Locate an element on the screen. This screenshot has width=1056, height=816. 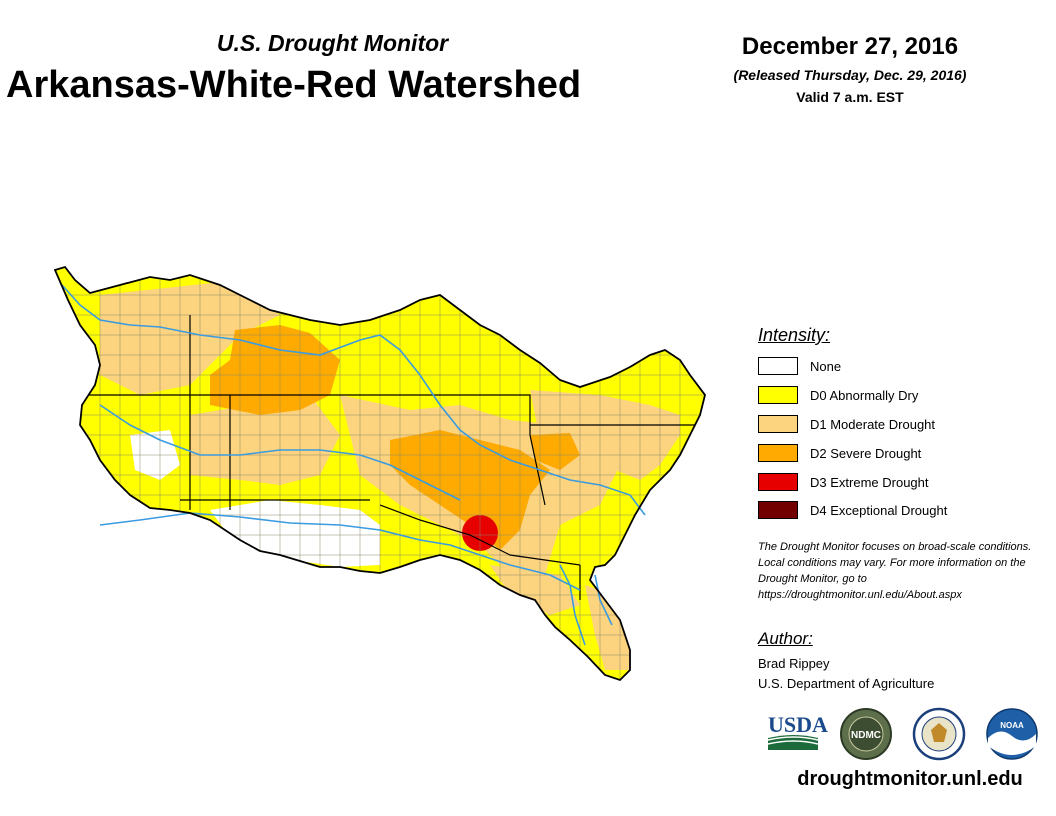
legend-label: D0 Abnormally Dry is located at coordinates (864, 395).